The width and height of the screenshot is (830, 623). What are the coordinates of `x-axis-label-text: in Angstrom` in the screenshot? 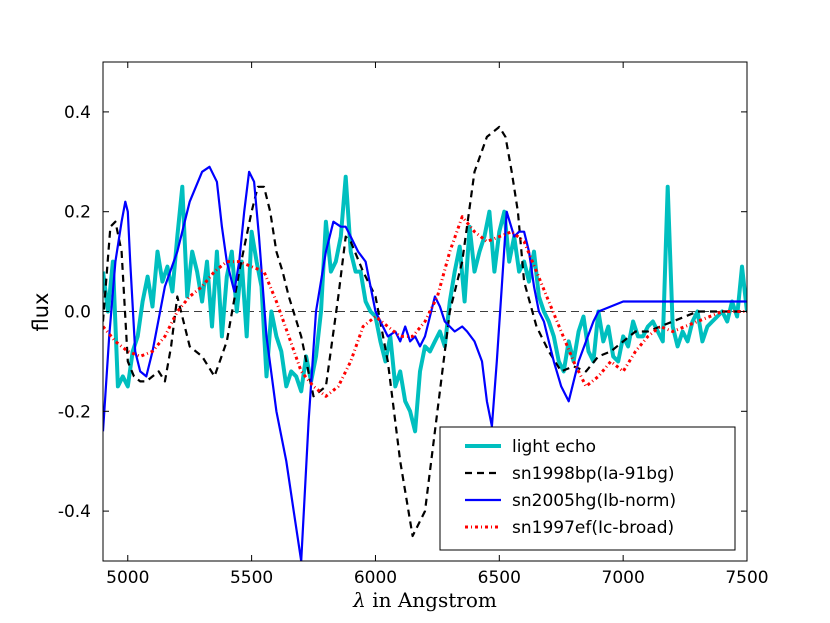 It's located at (431, 600).